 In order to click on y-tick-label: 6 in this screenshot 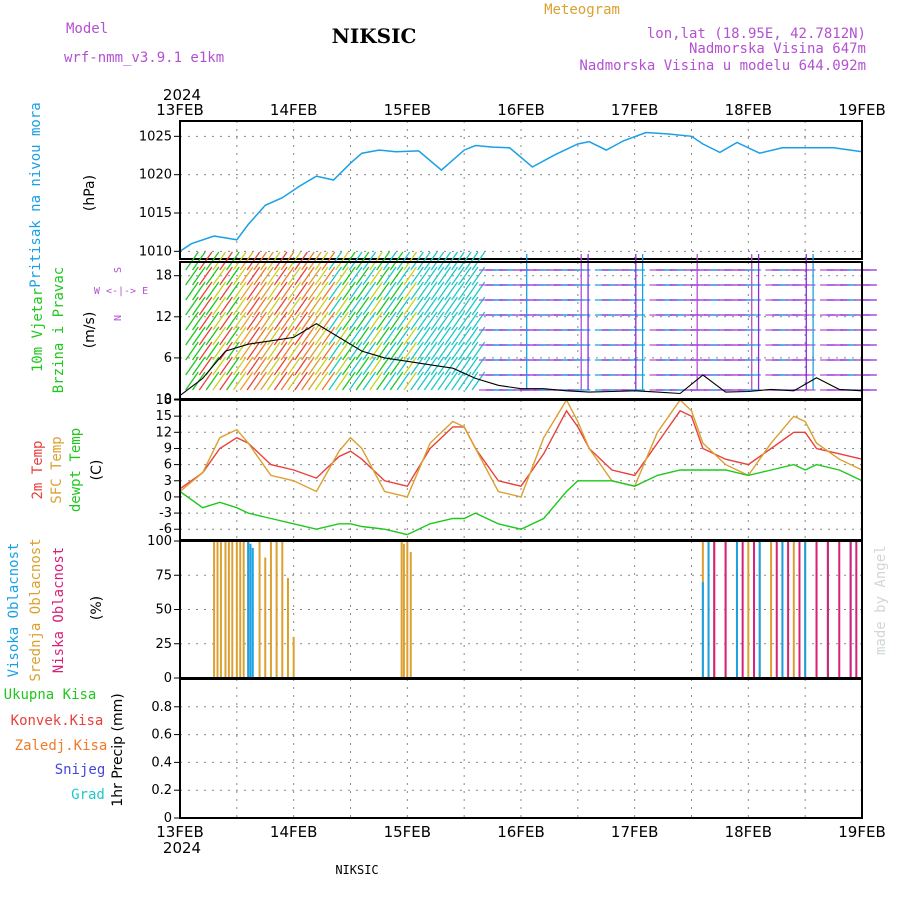, I will do `click(168, 358)`.